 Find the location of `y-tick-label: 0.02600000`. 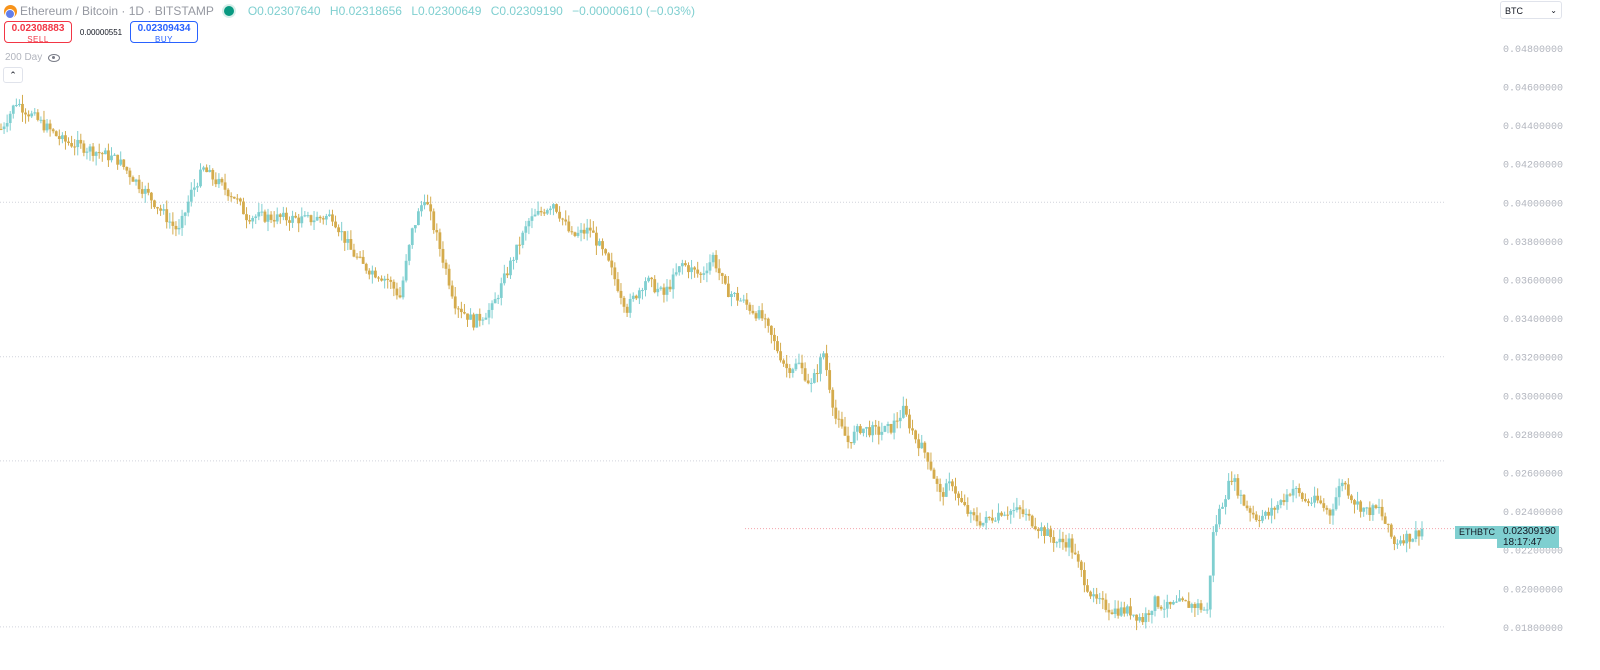

y-tick-label: 0.02600000 is located at coordinates (1533, 474).